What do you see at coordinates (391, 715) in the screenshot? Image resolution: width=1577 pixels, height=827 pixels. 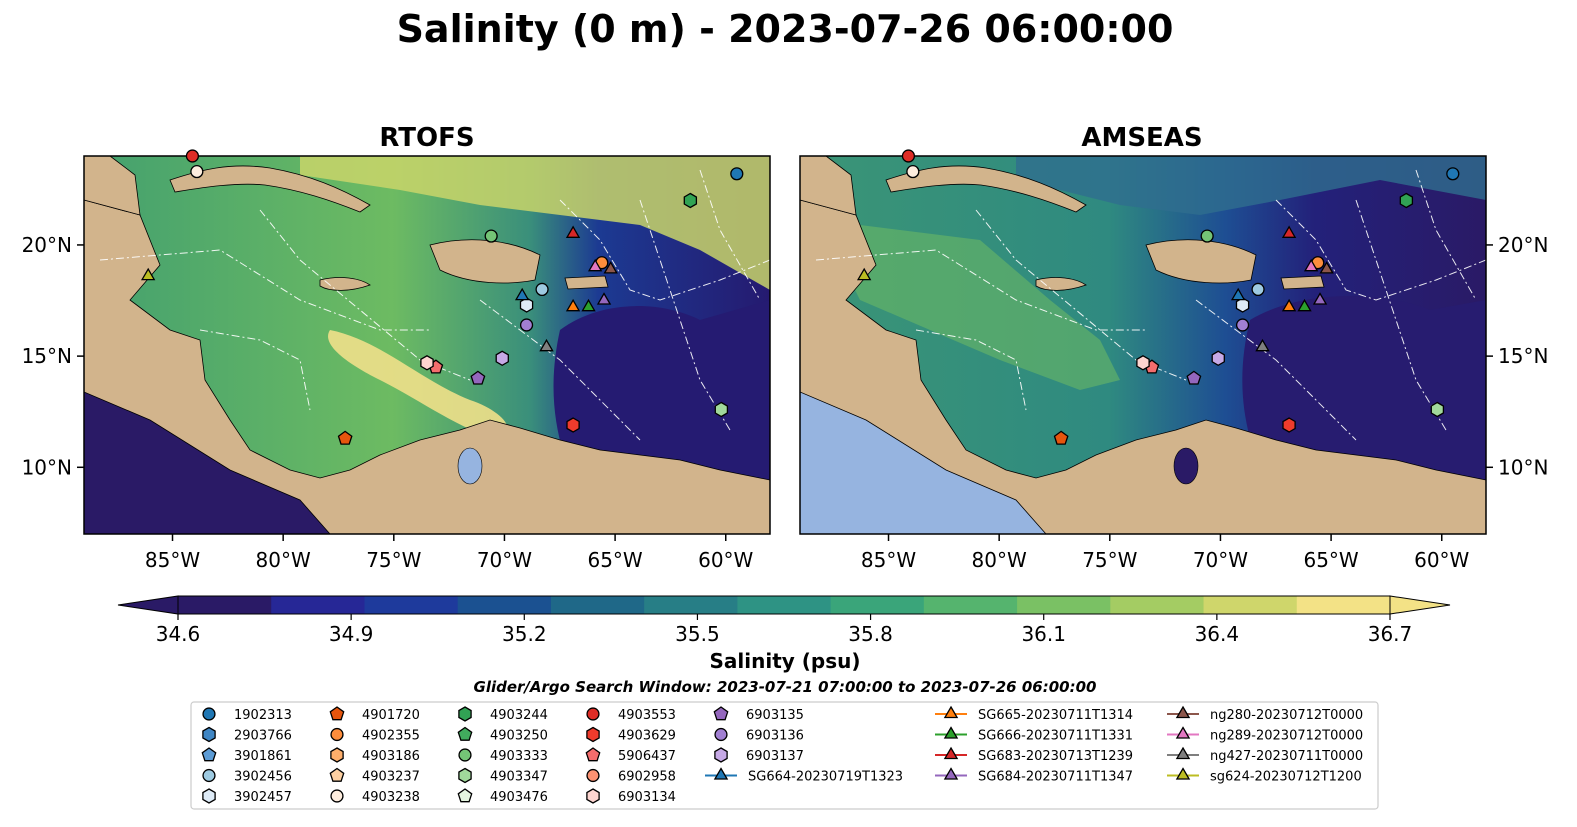 I see `legend-label: 4901720` at bounding box center [391, 715].